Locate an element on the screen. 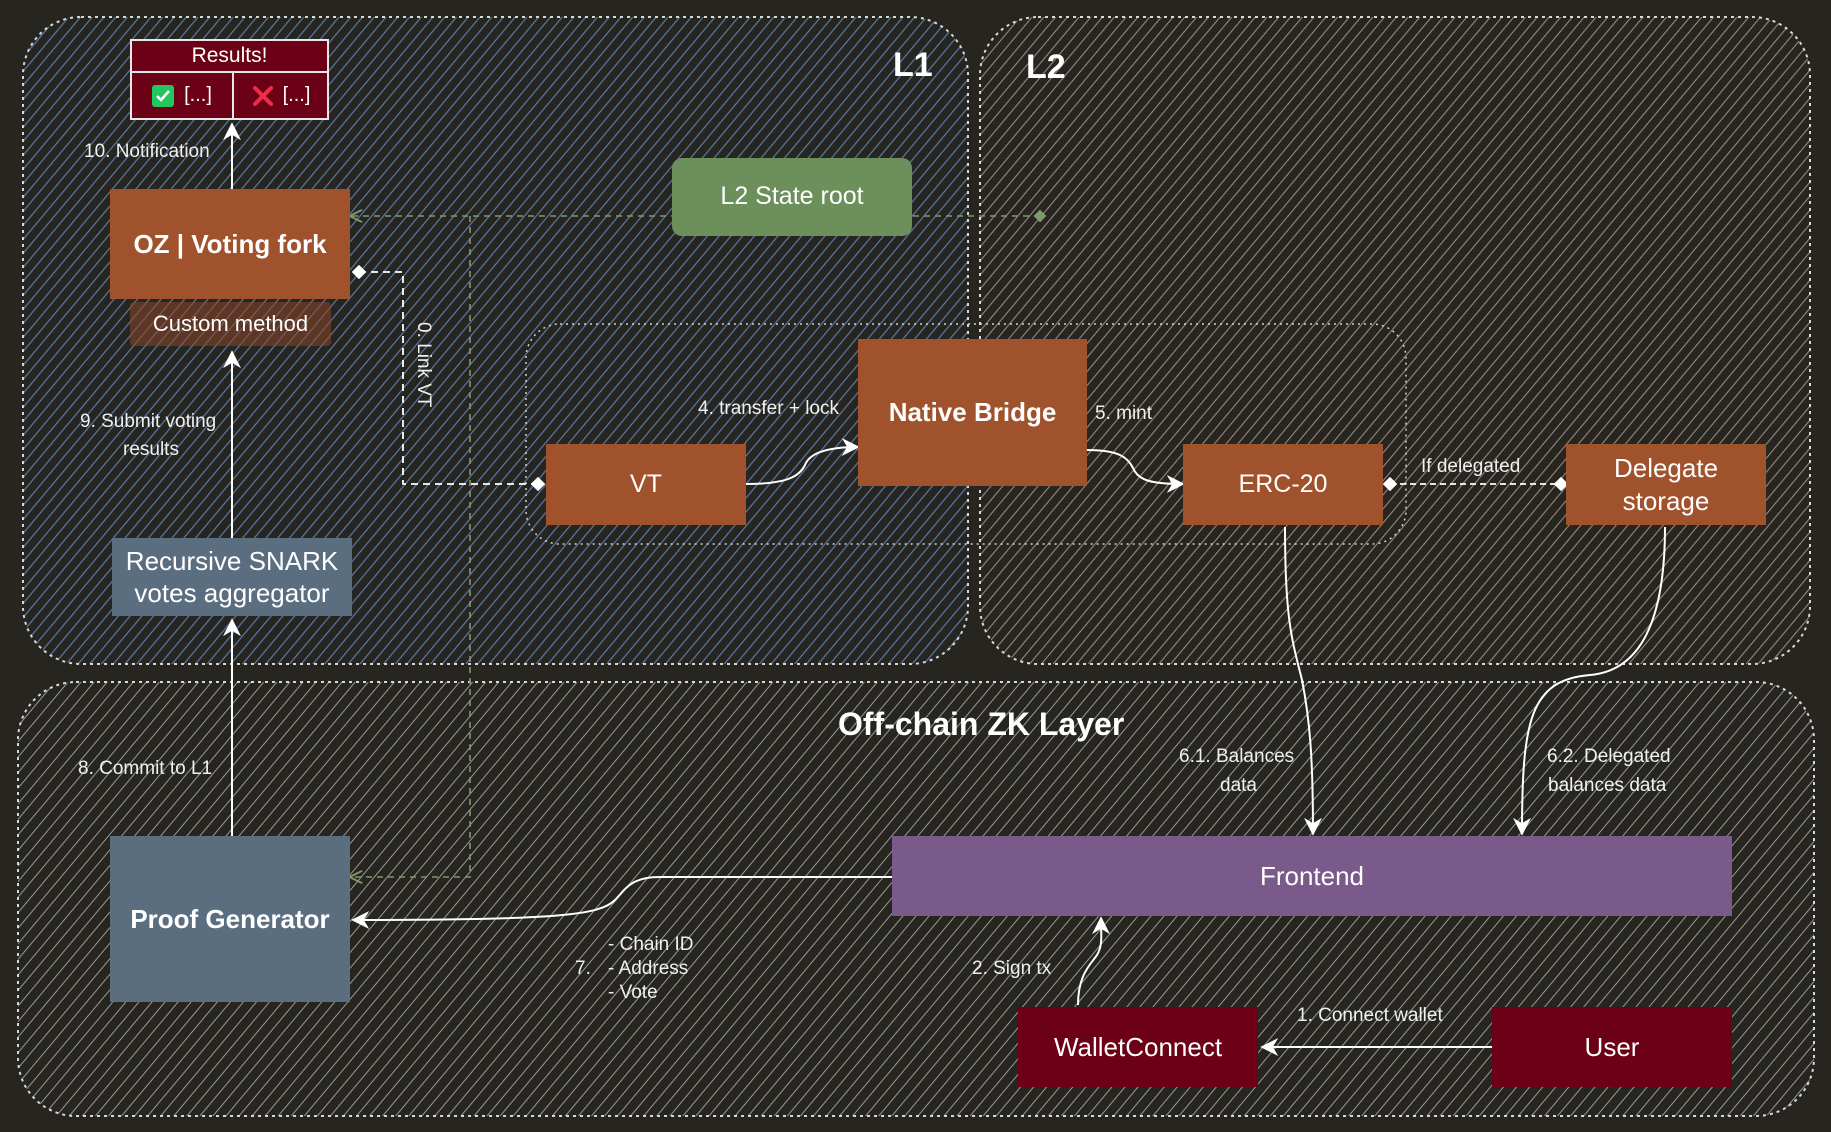 This screenshot has height=1132, width=1831. mint-edge is located at coordinates (1135, 471).